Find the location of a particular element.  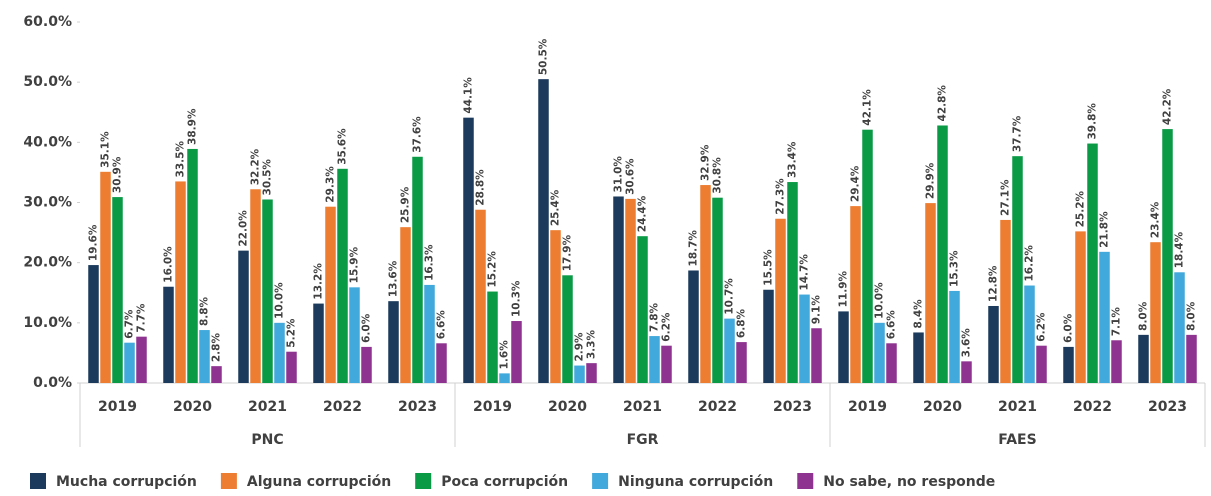

data-label: 22.0% is located at coordinates (244, 228).